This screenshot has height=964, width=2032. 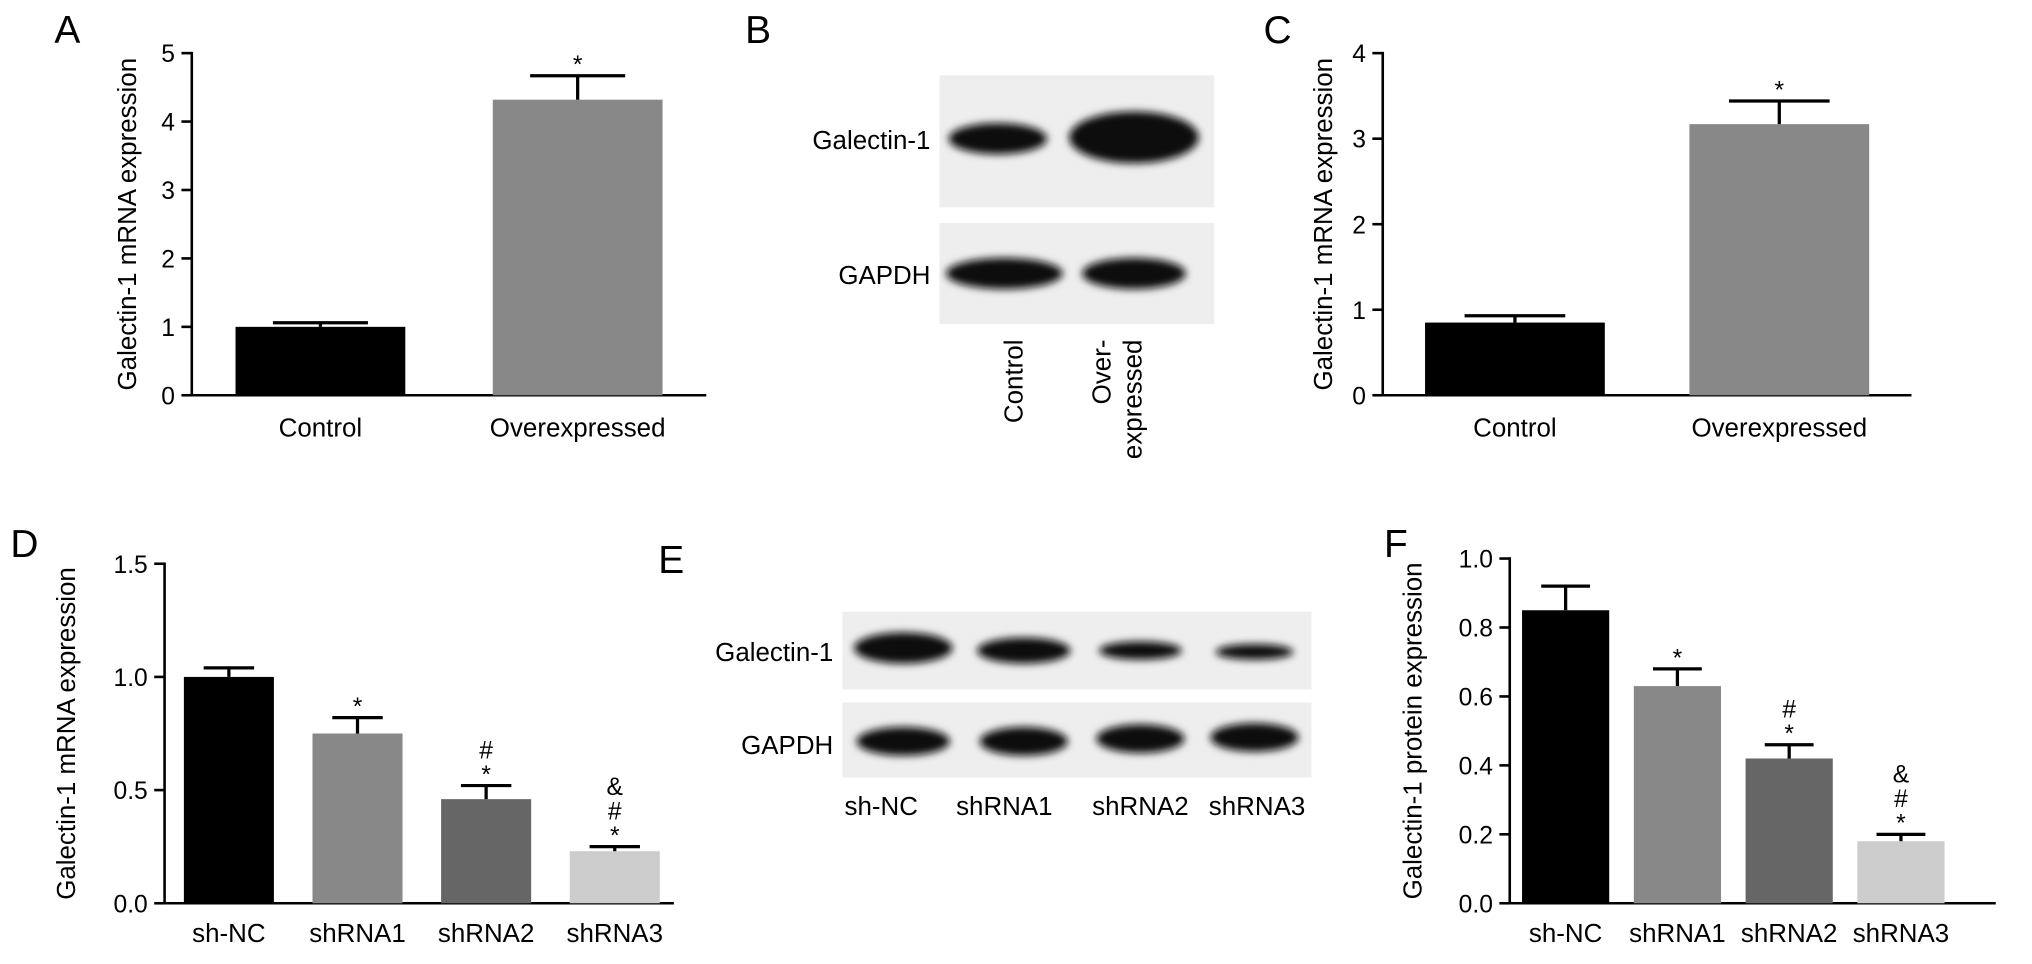 What do you see at coordinates (168, 54) in the screenshot?
I see `y-tick-label: 5` at bounding box center [168, 54].